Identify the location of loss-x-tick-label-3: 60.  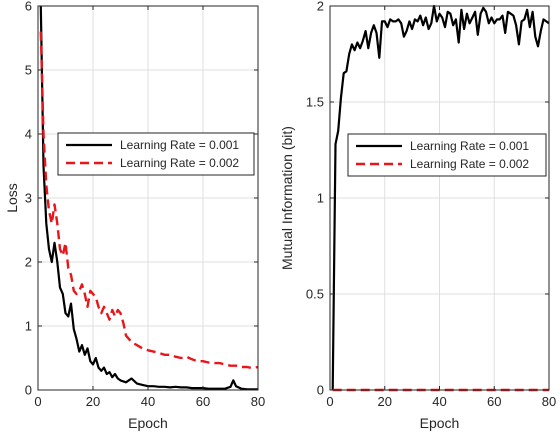
(203, 401).